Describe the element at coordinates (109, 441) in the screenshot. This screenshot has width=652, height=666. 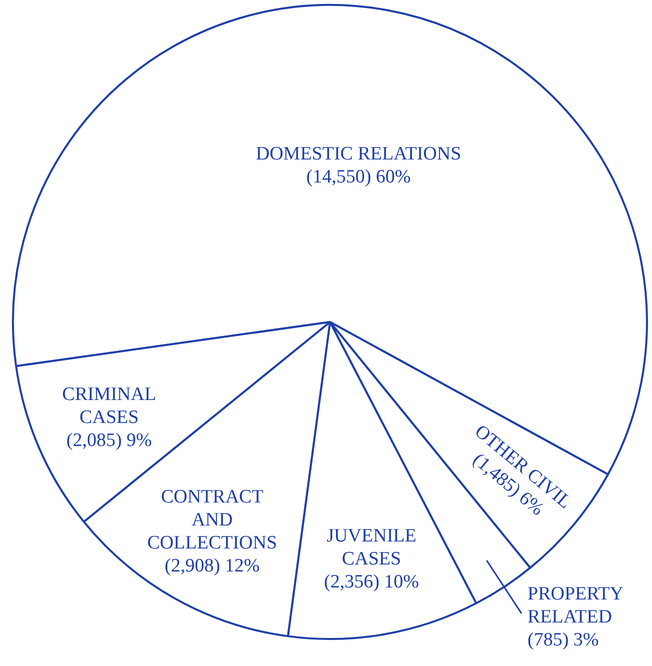
I see `data-label: (2,085) 9%` at that location.